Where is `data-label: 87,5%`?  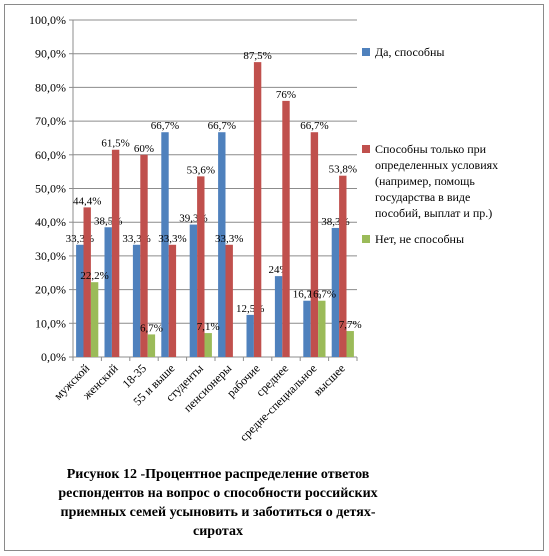 data-label: 87,5% is located at coordinates (257, 56).